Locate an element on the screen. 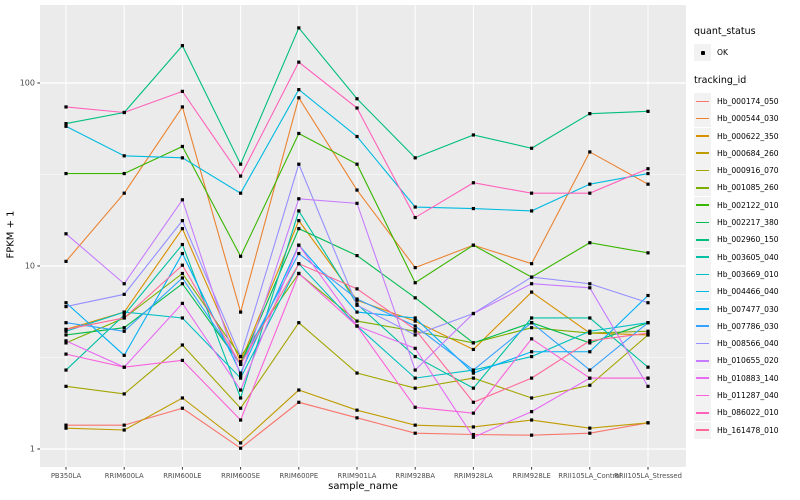 The height and width of the screenshot is (500, 800). legend-item-Hb_000622_350: Hb_000622_350 is located at coordinates (746, 136).